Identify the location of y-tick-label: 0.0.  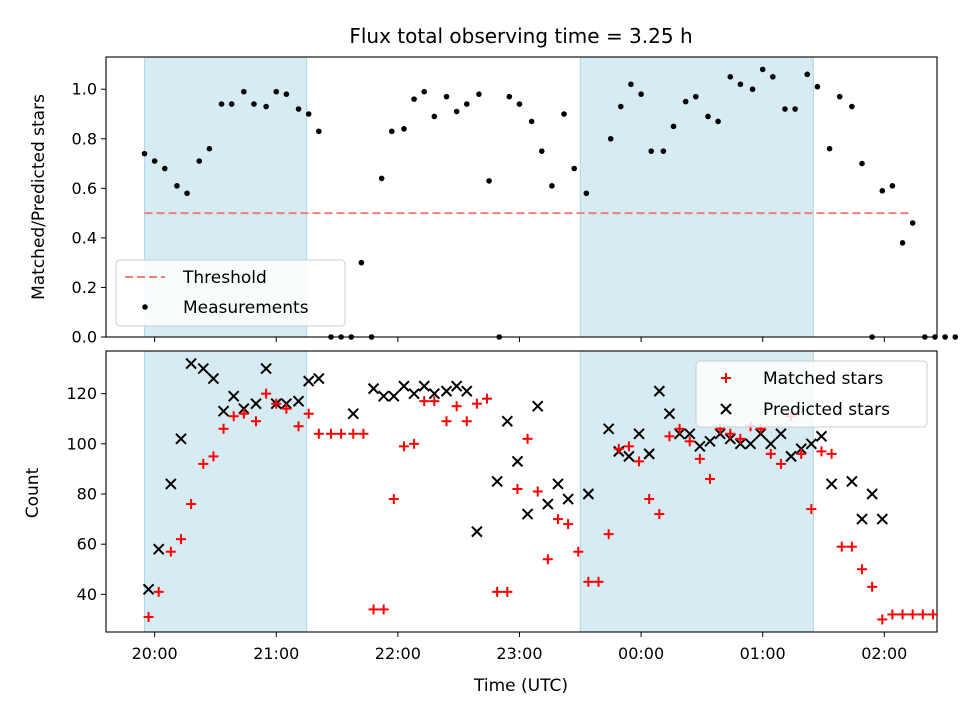
(84, 337).